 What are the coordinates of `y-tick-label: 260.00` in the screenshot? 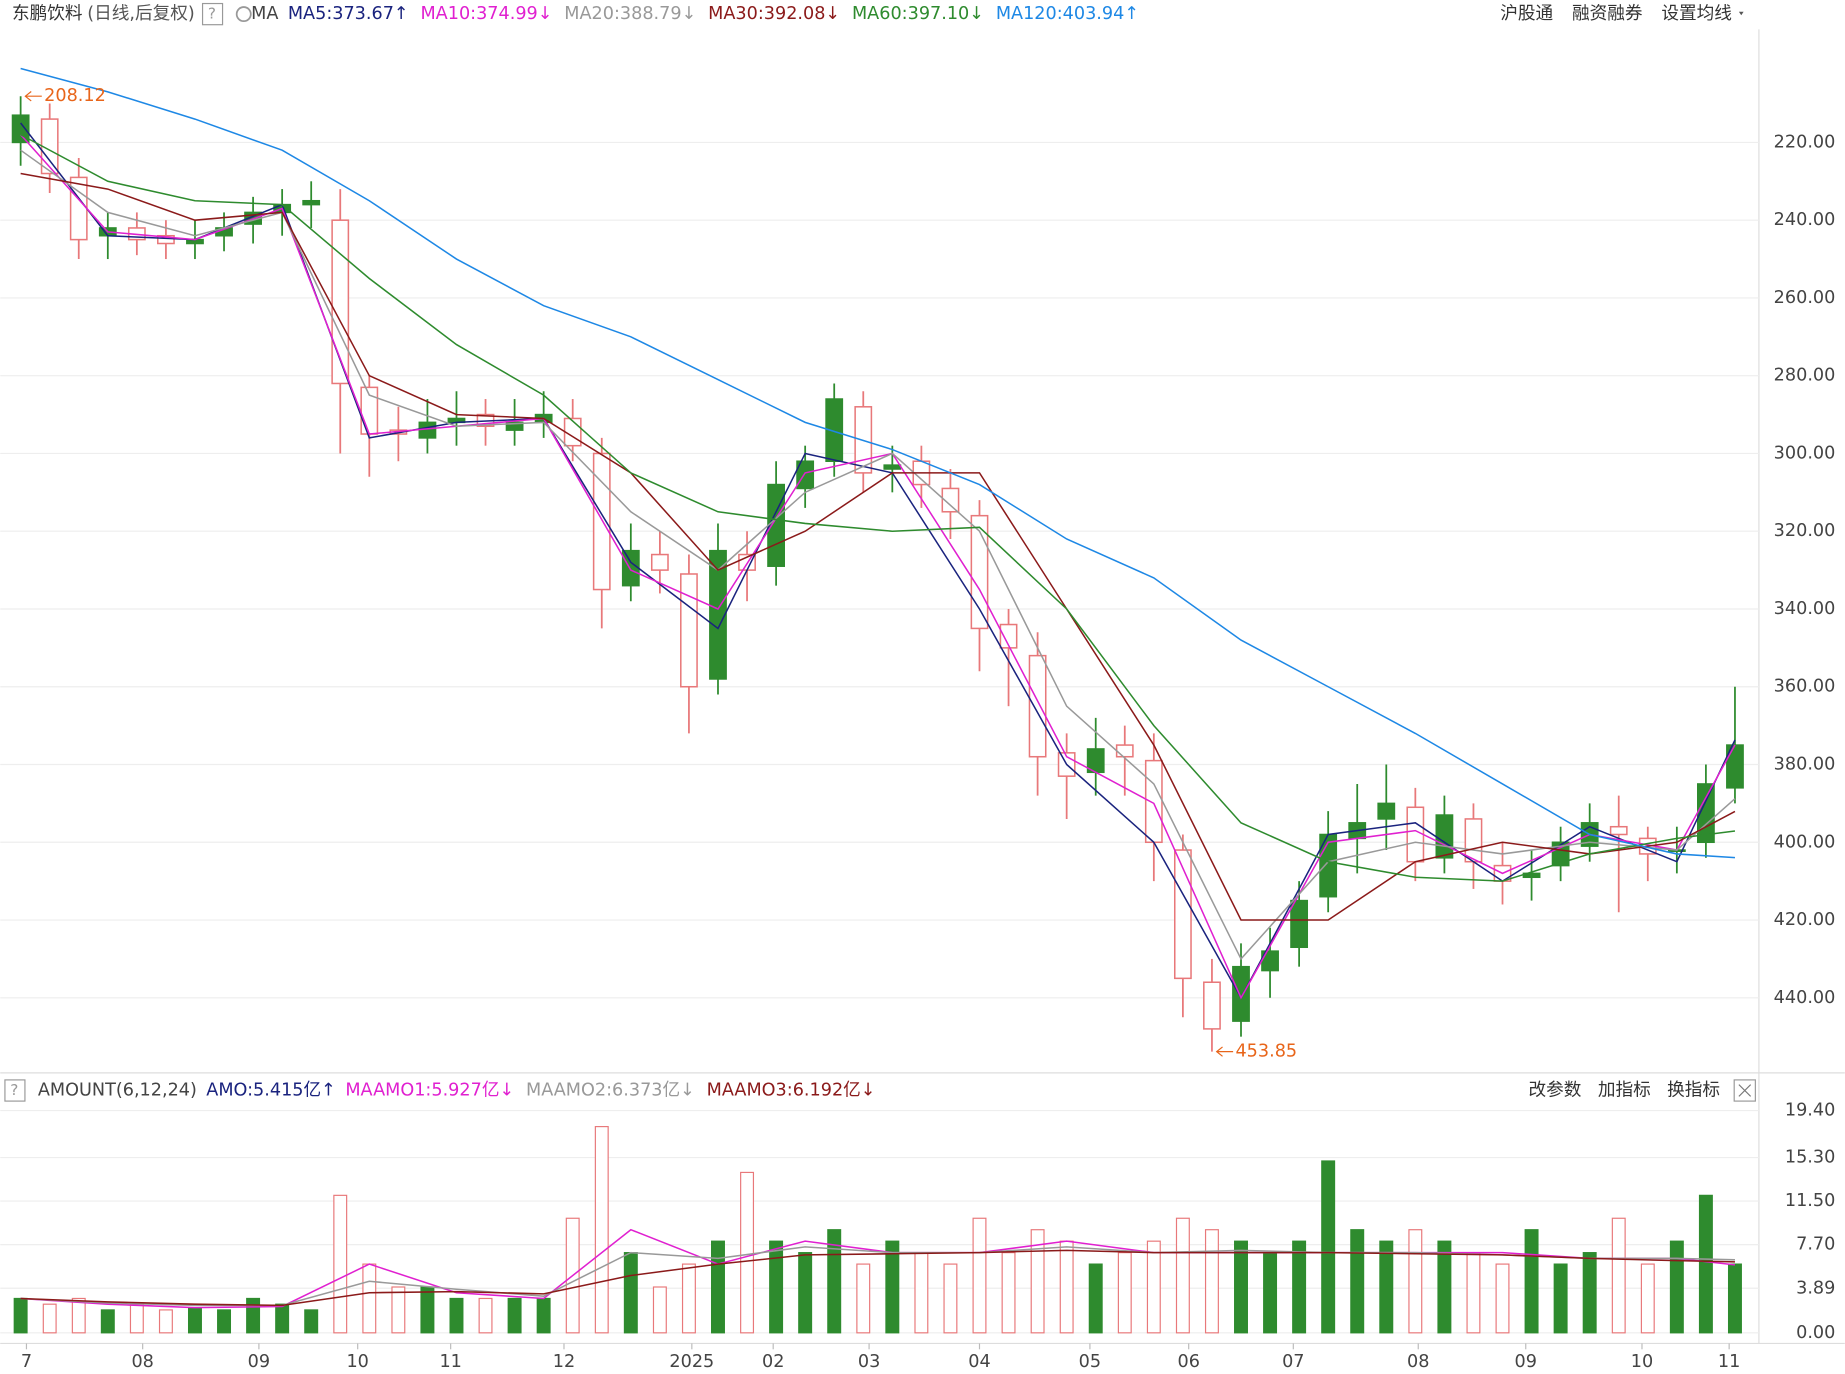 It's located at (1805, 298).